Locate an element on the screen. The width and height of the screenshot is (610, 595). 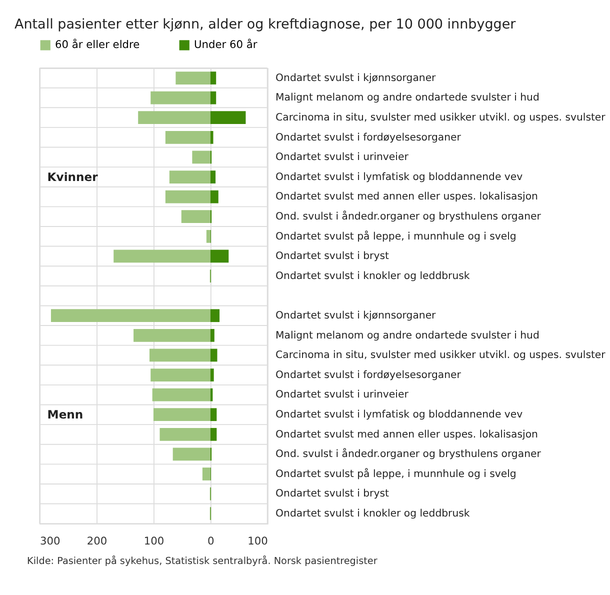
text: Kilde: Pasienter på sykehus, Statistisk sentralbyrå. Norsk pasientregister is located at coordinates (202, 561).